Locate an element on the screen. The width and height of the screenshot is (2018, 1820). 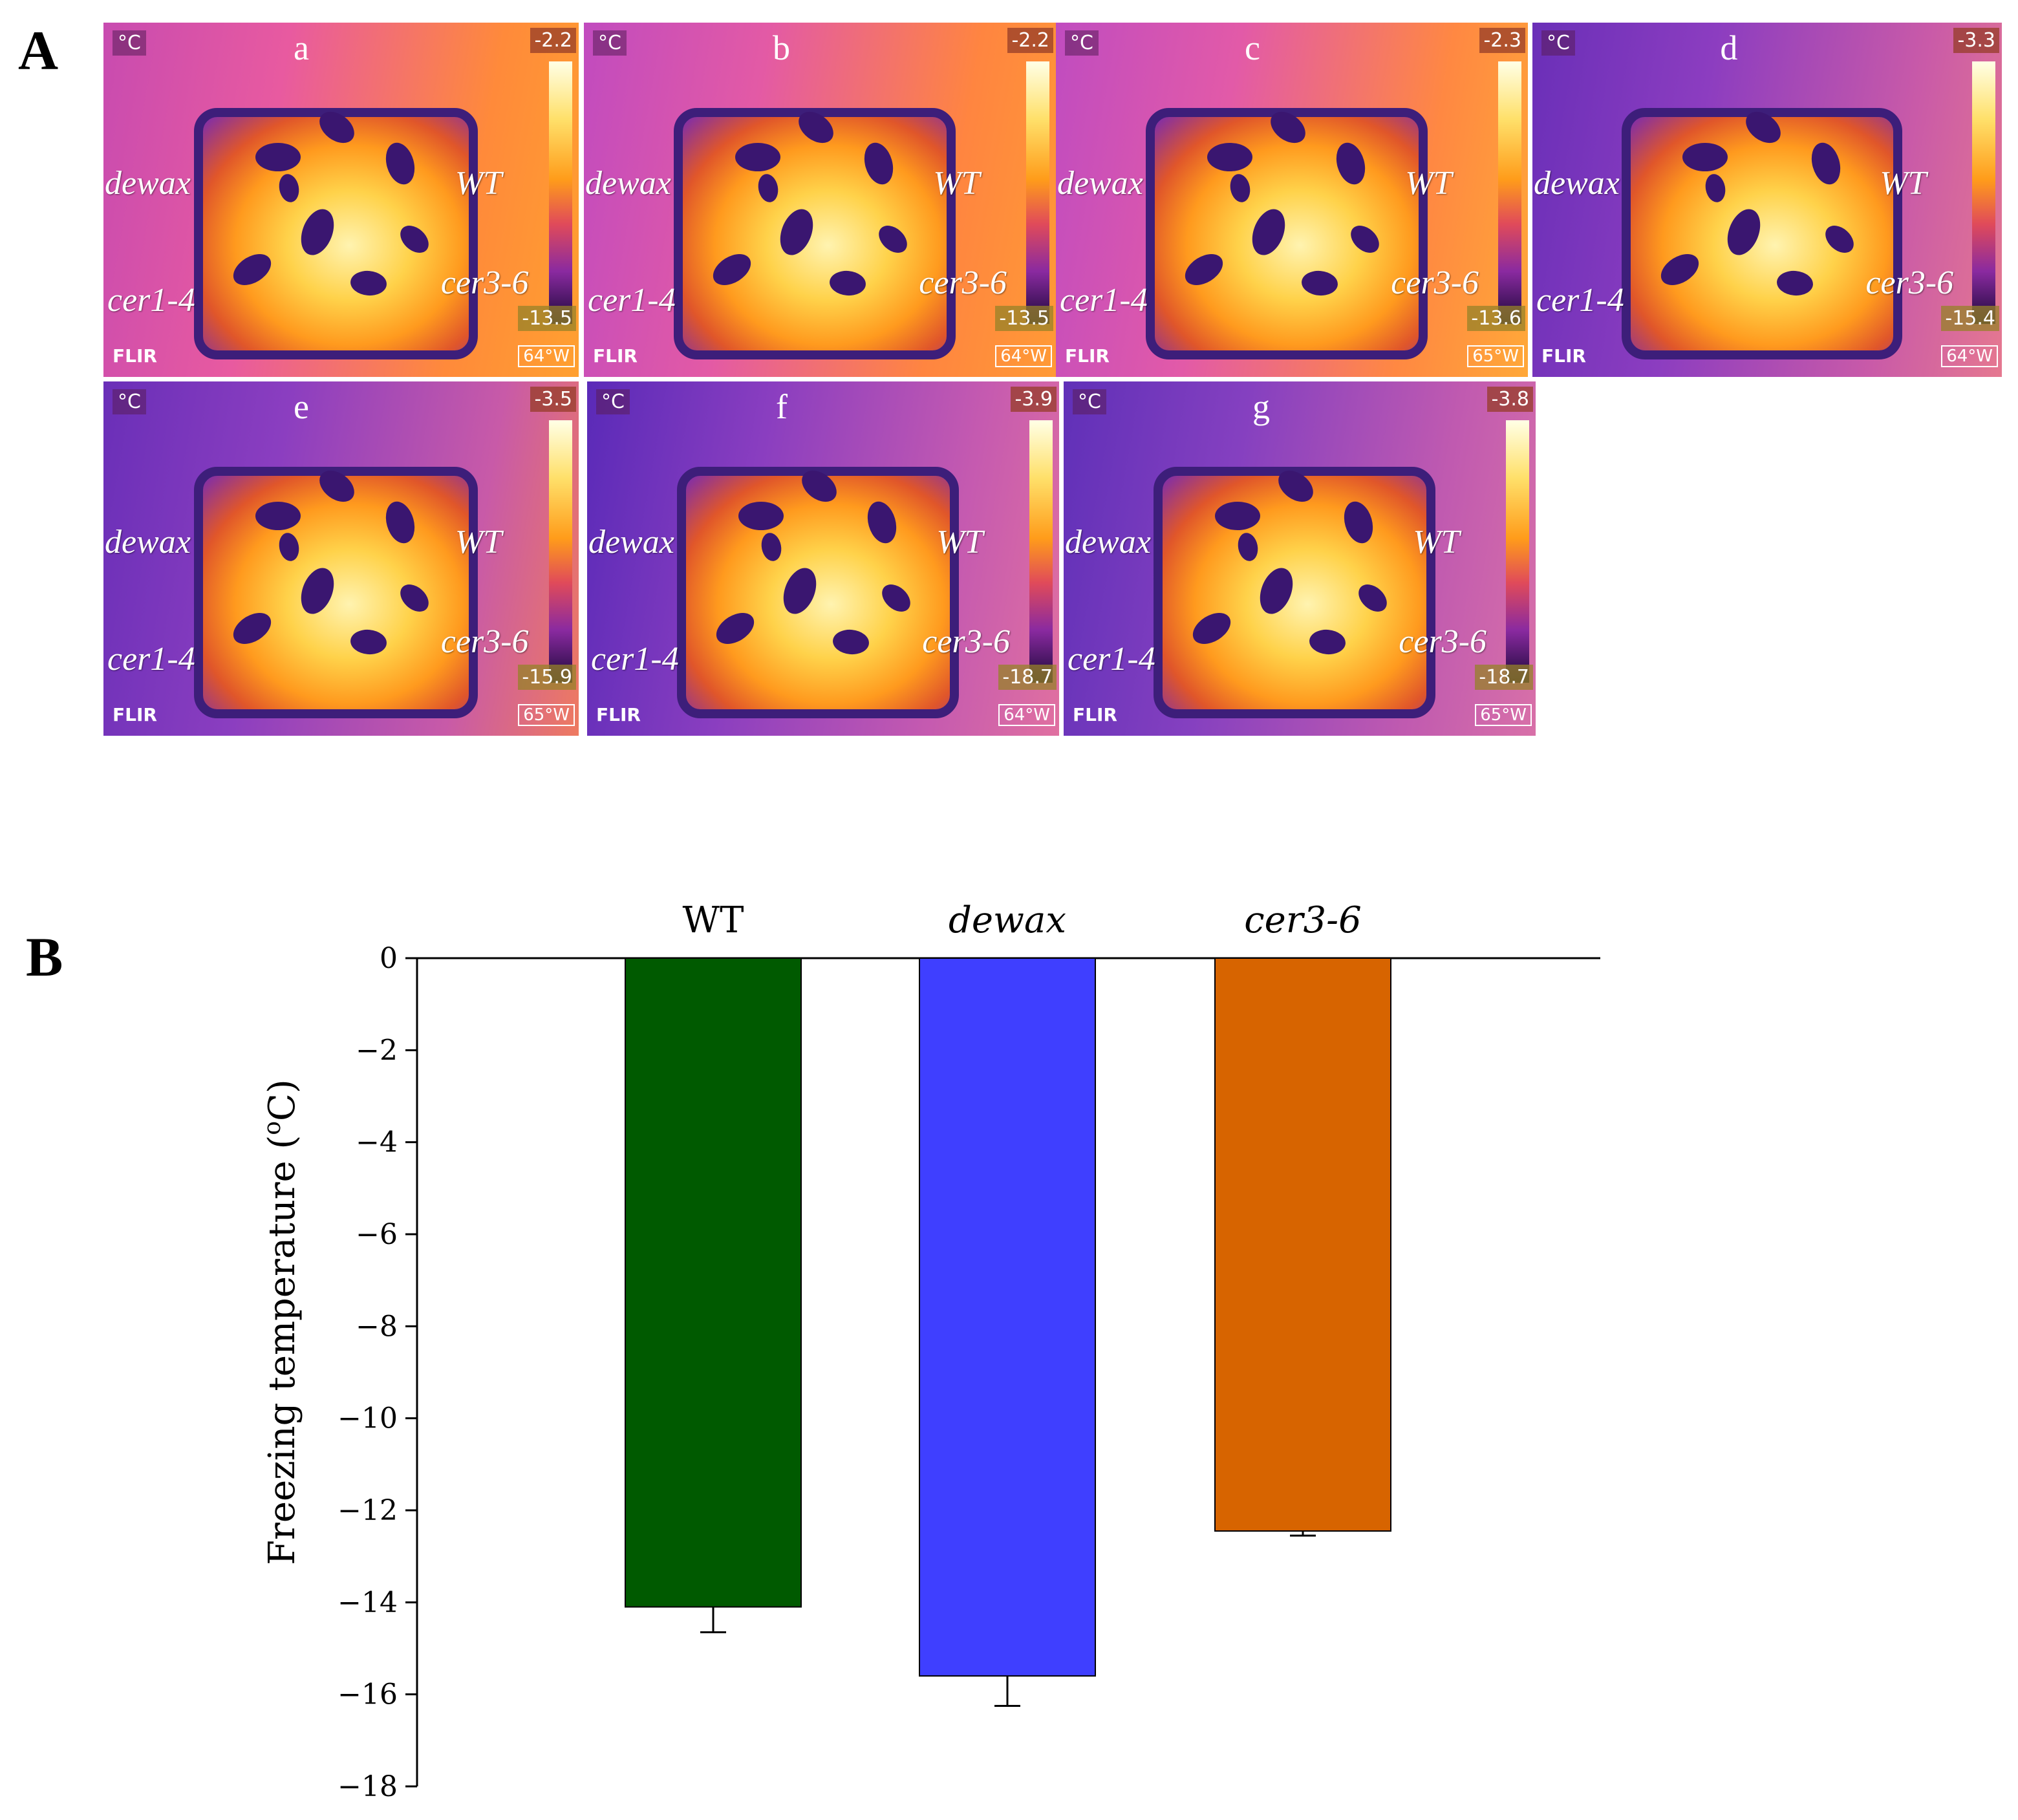
y-axis-label-superscript: o is located at coordinates (272, 1128).